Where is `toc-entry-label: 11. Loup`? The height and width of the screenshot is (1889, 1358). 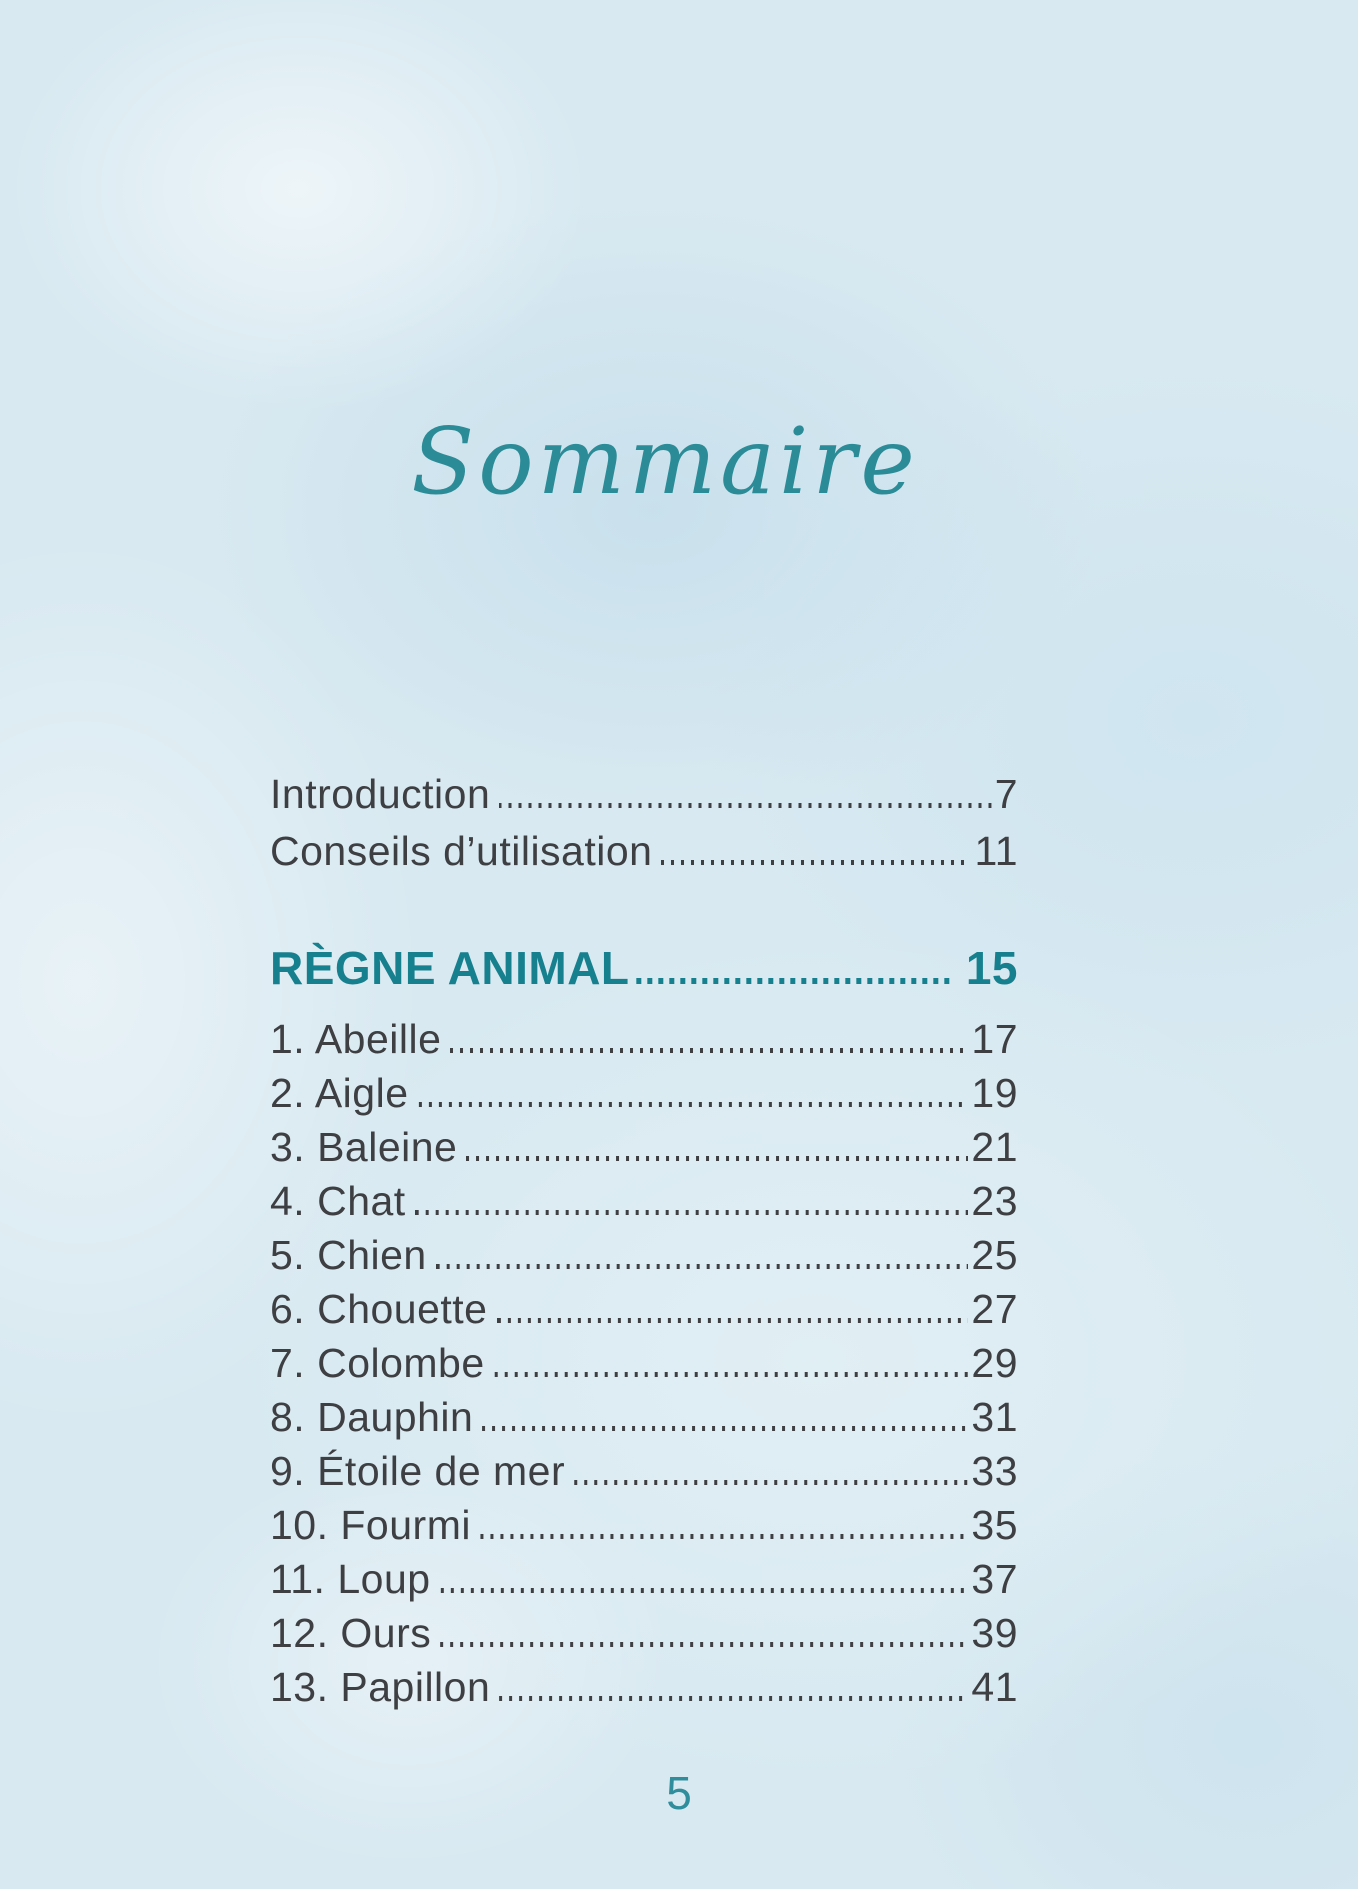
toc-entry-label: 11. Loup is located at coordinates (350, 1579).